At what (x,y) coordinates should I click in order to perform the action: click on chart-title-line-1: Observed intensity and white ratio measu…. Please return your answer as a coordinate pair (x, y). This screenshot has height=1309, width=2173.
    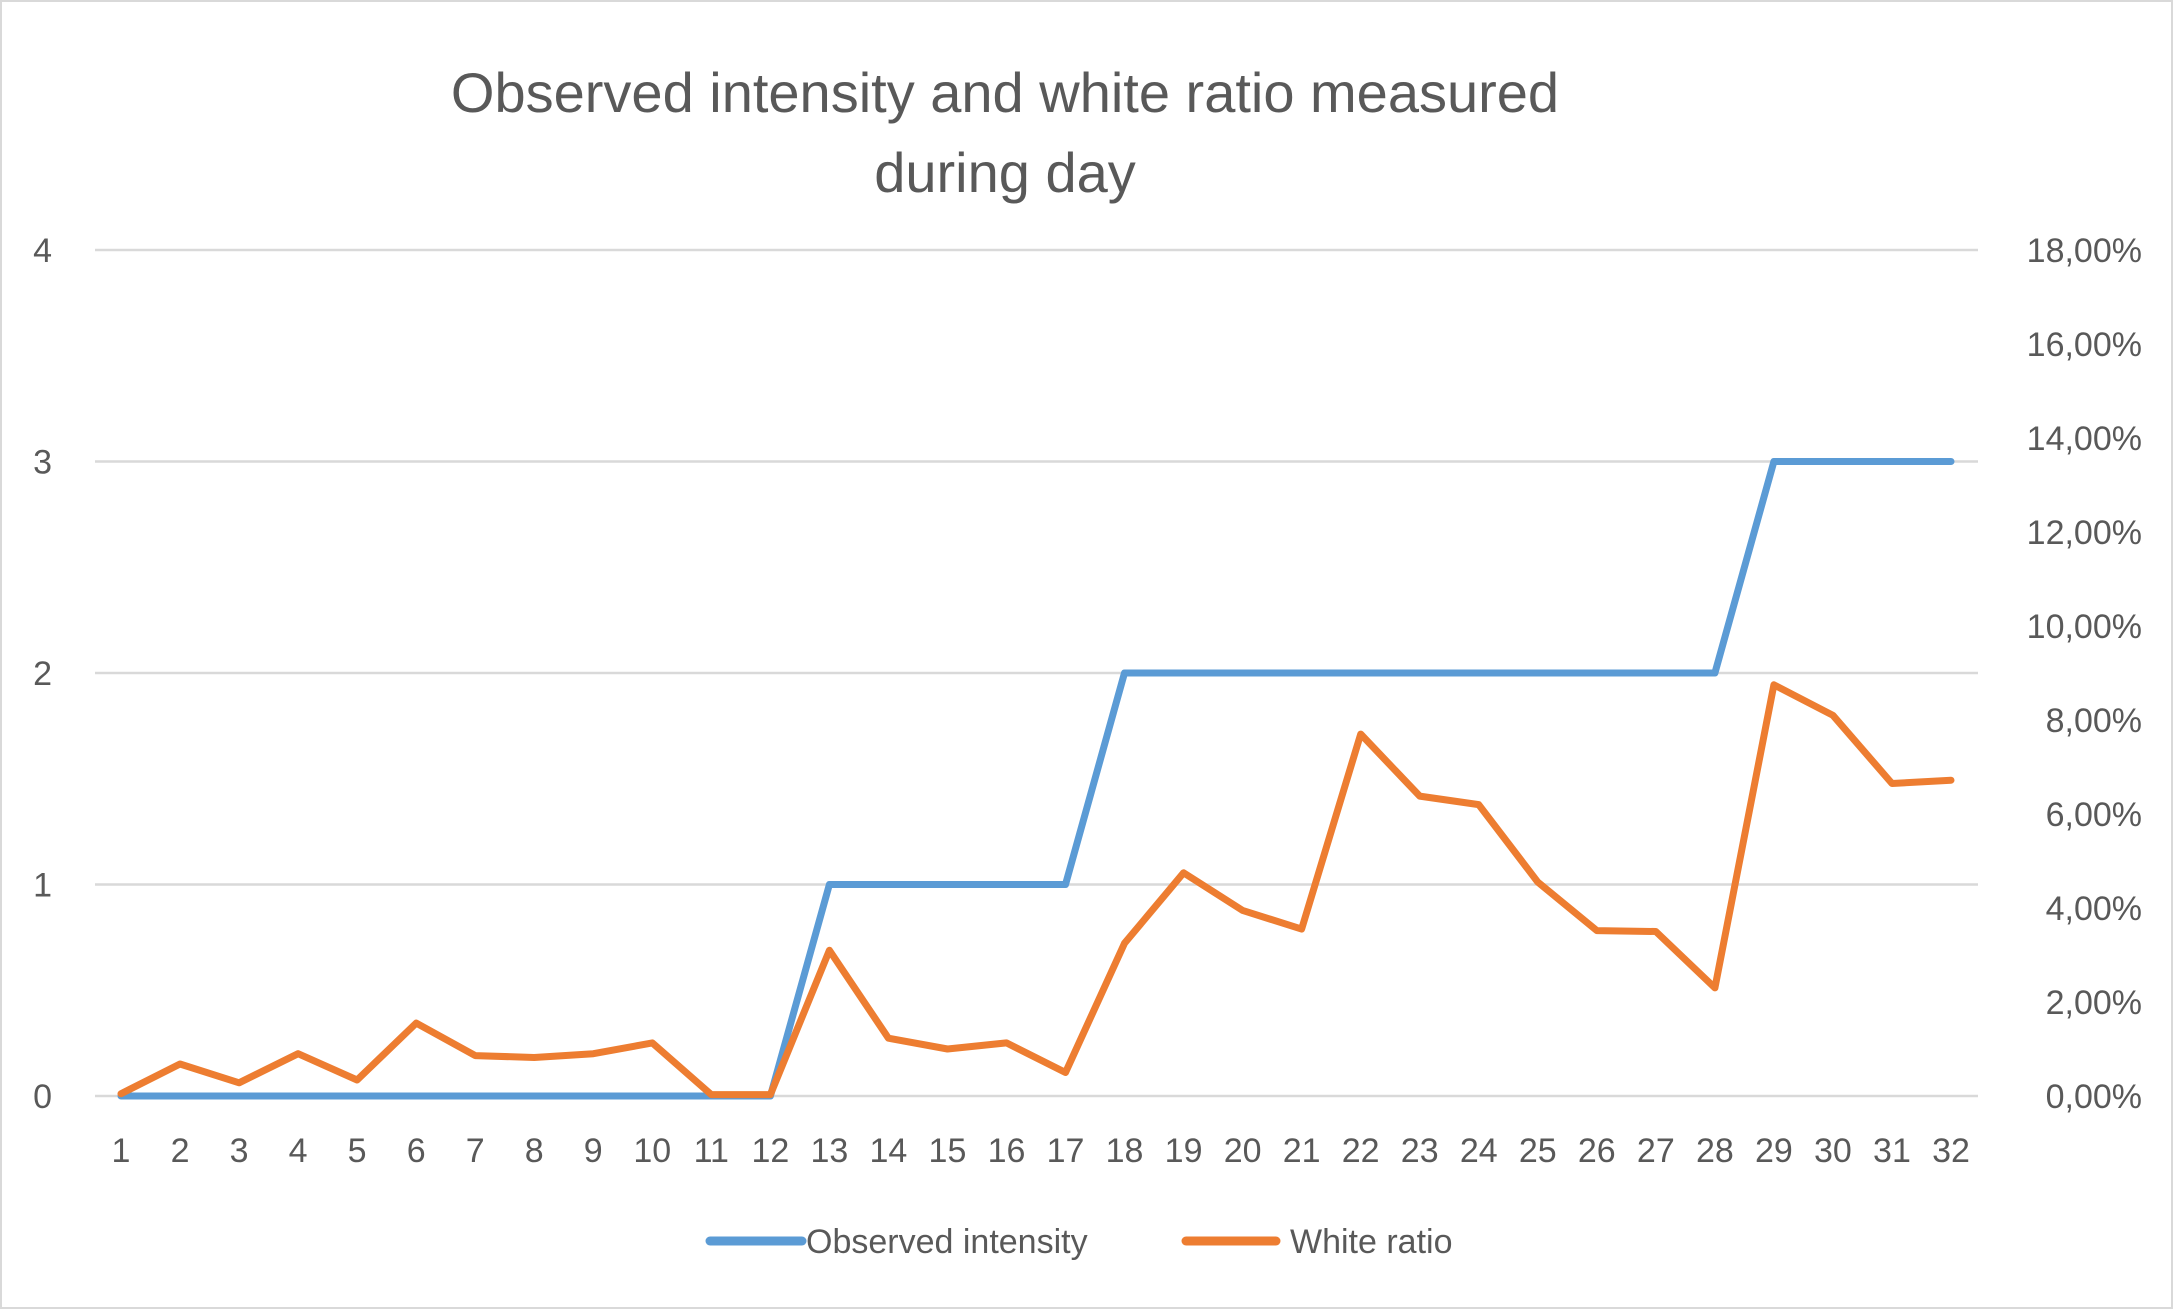
    Looking at the image, I should click on (1005, 92).